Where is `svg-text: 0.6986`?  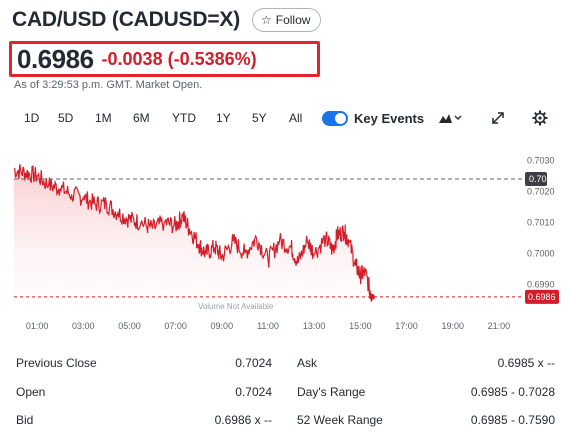 svg-text: 0.6986 is located at coordinates (542, 297).